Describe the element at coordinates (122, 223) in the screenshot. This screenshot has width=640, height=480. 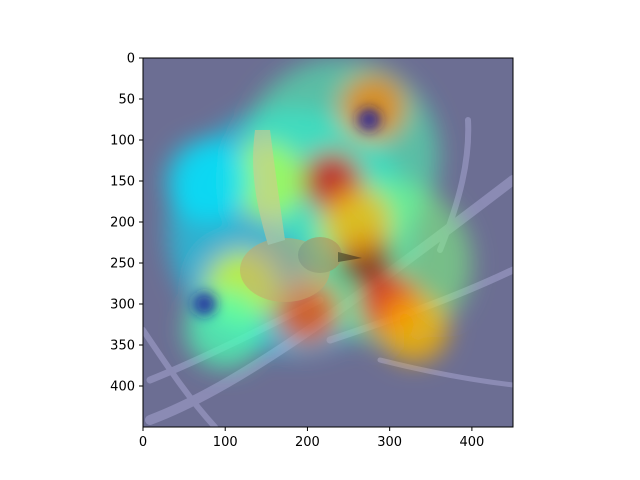
I see `y-tick-label: 200` at that location.